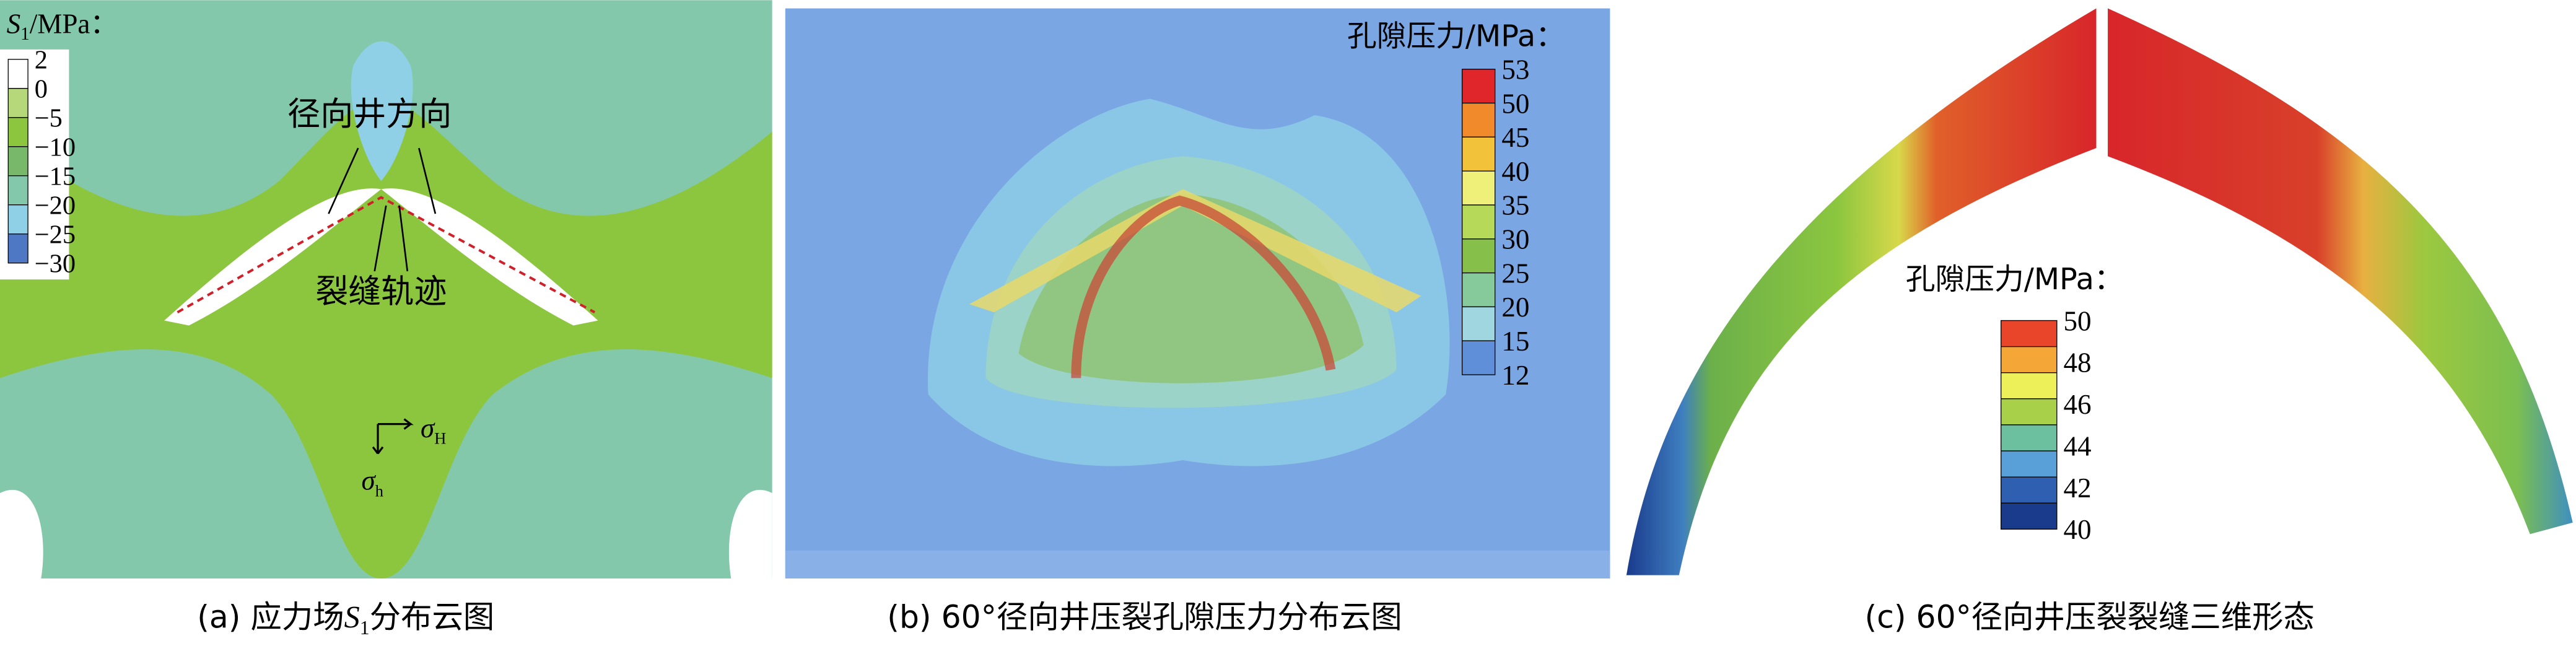 Image resolution: width=2576 pixels, height=646 pixels. I want to click on caption: (a) 应力场S1分布云图, so click(345, 619).